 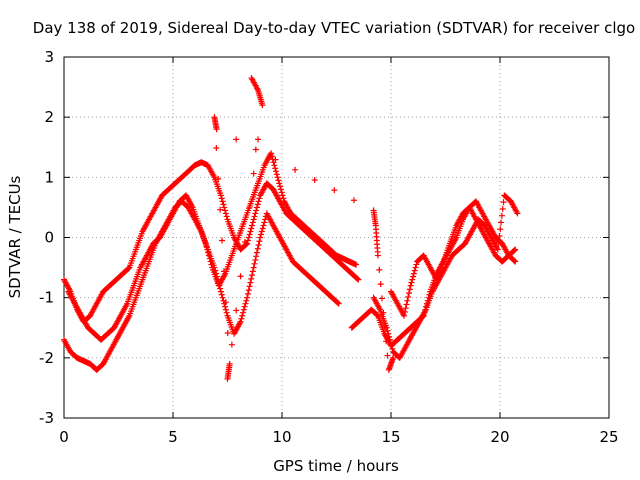 I want to click on y-tick-label: 2, so click(x=49, y=117).